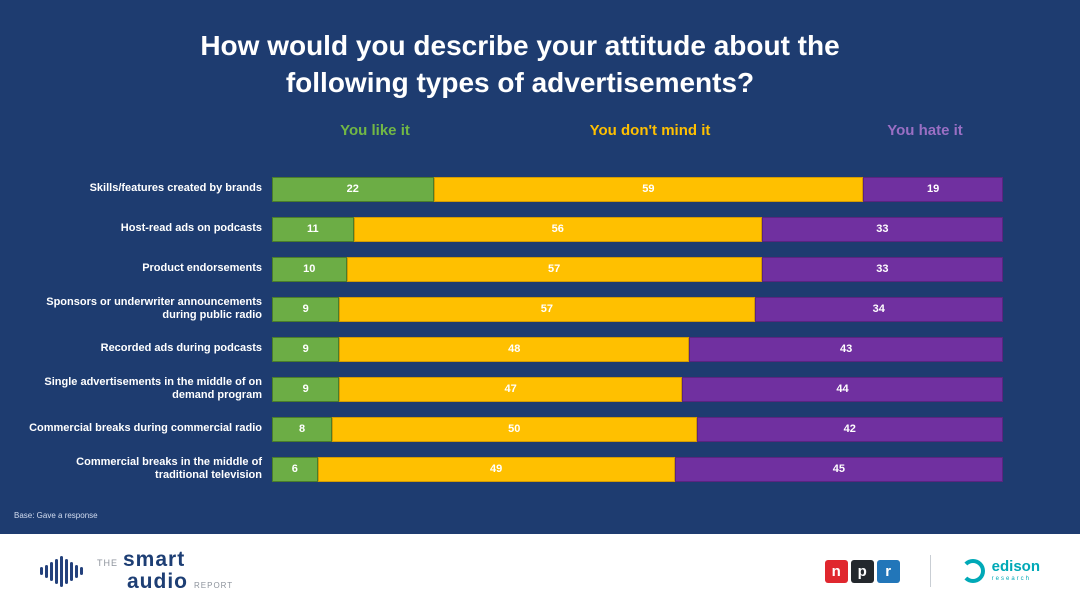 The width and height of the screenshot is (1080, 608). I want to click on chart-row: Product endorsements 10 57 33, so click(540, 269).